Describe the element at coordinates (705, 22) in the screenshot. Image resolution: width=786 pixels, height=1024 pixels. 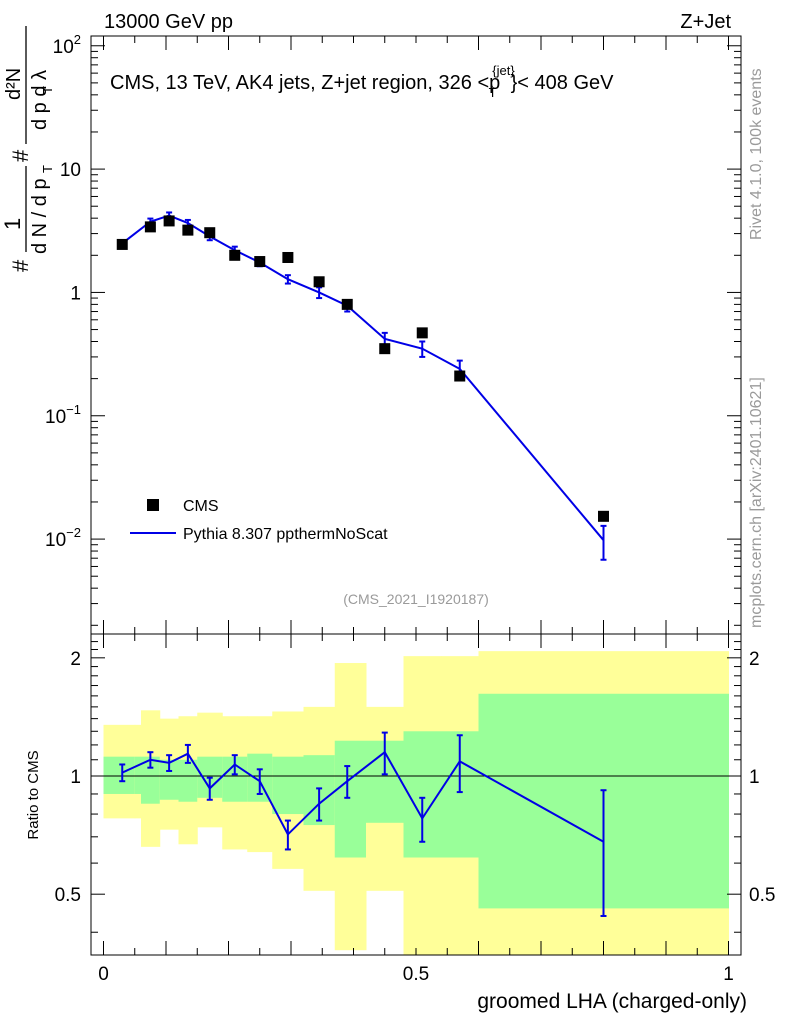
I see `header-right-label: Z+Jet` at that location.